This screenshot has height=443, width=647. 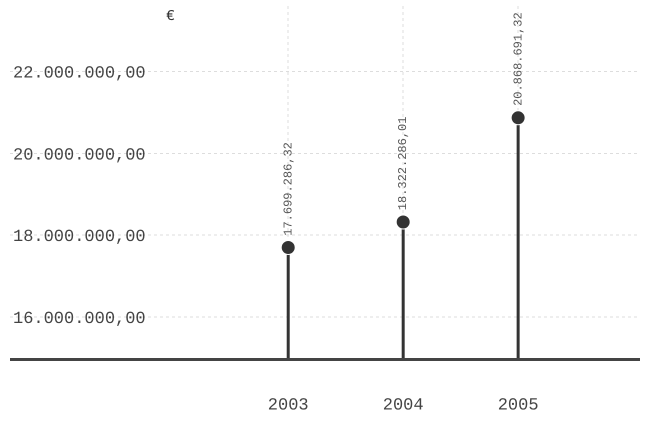 I want to click on x-tick-label: 2004, so click(x=403, y=406).